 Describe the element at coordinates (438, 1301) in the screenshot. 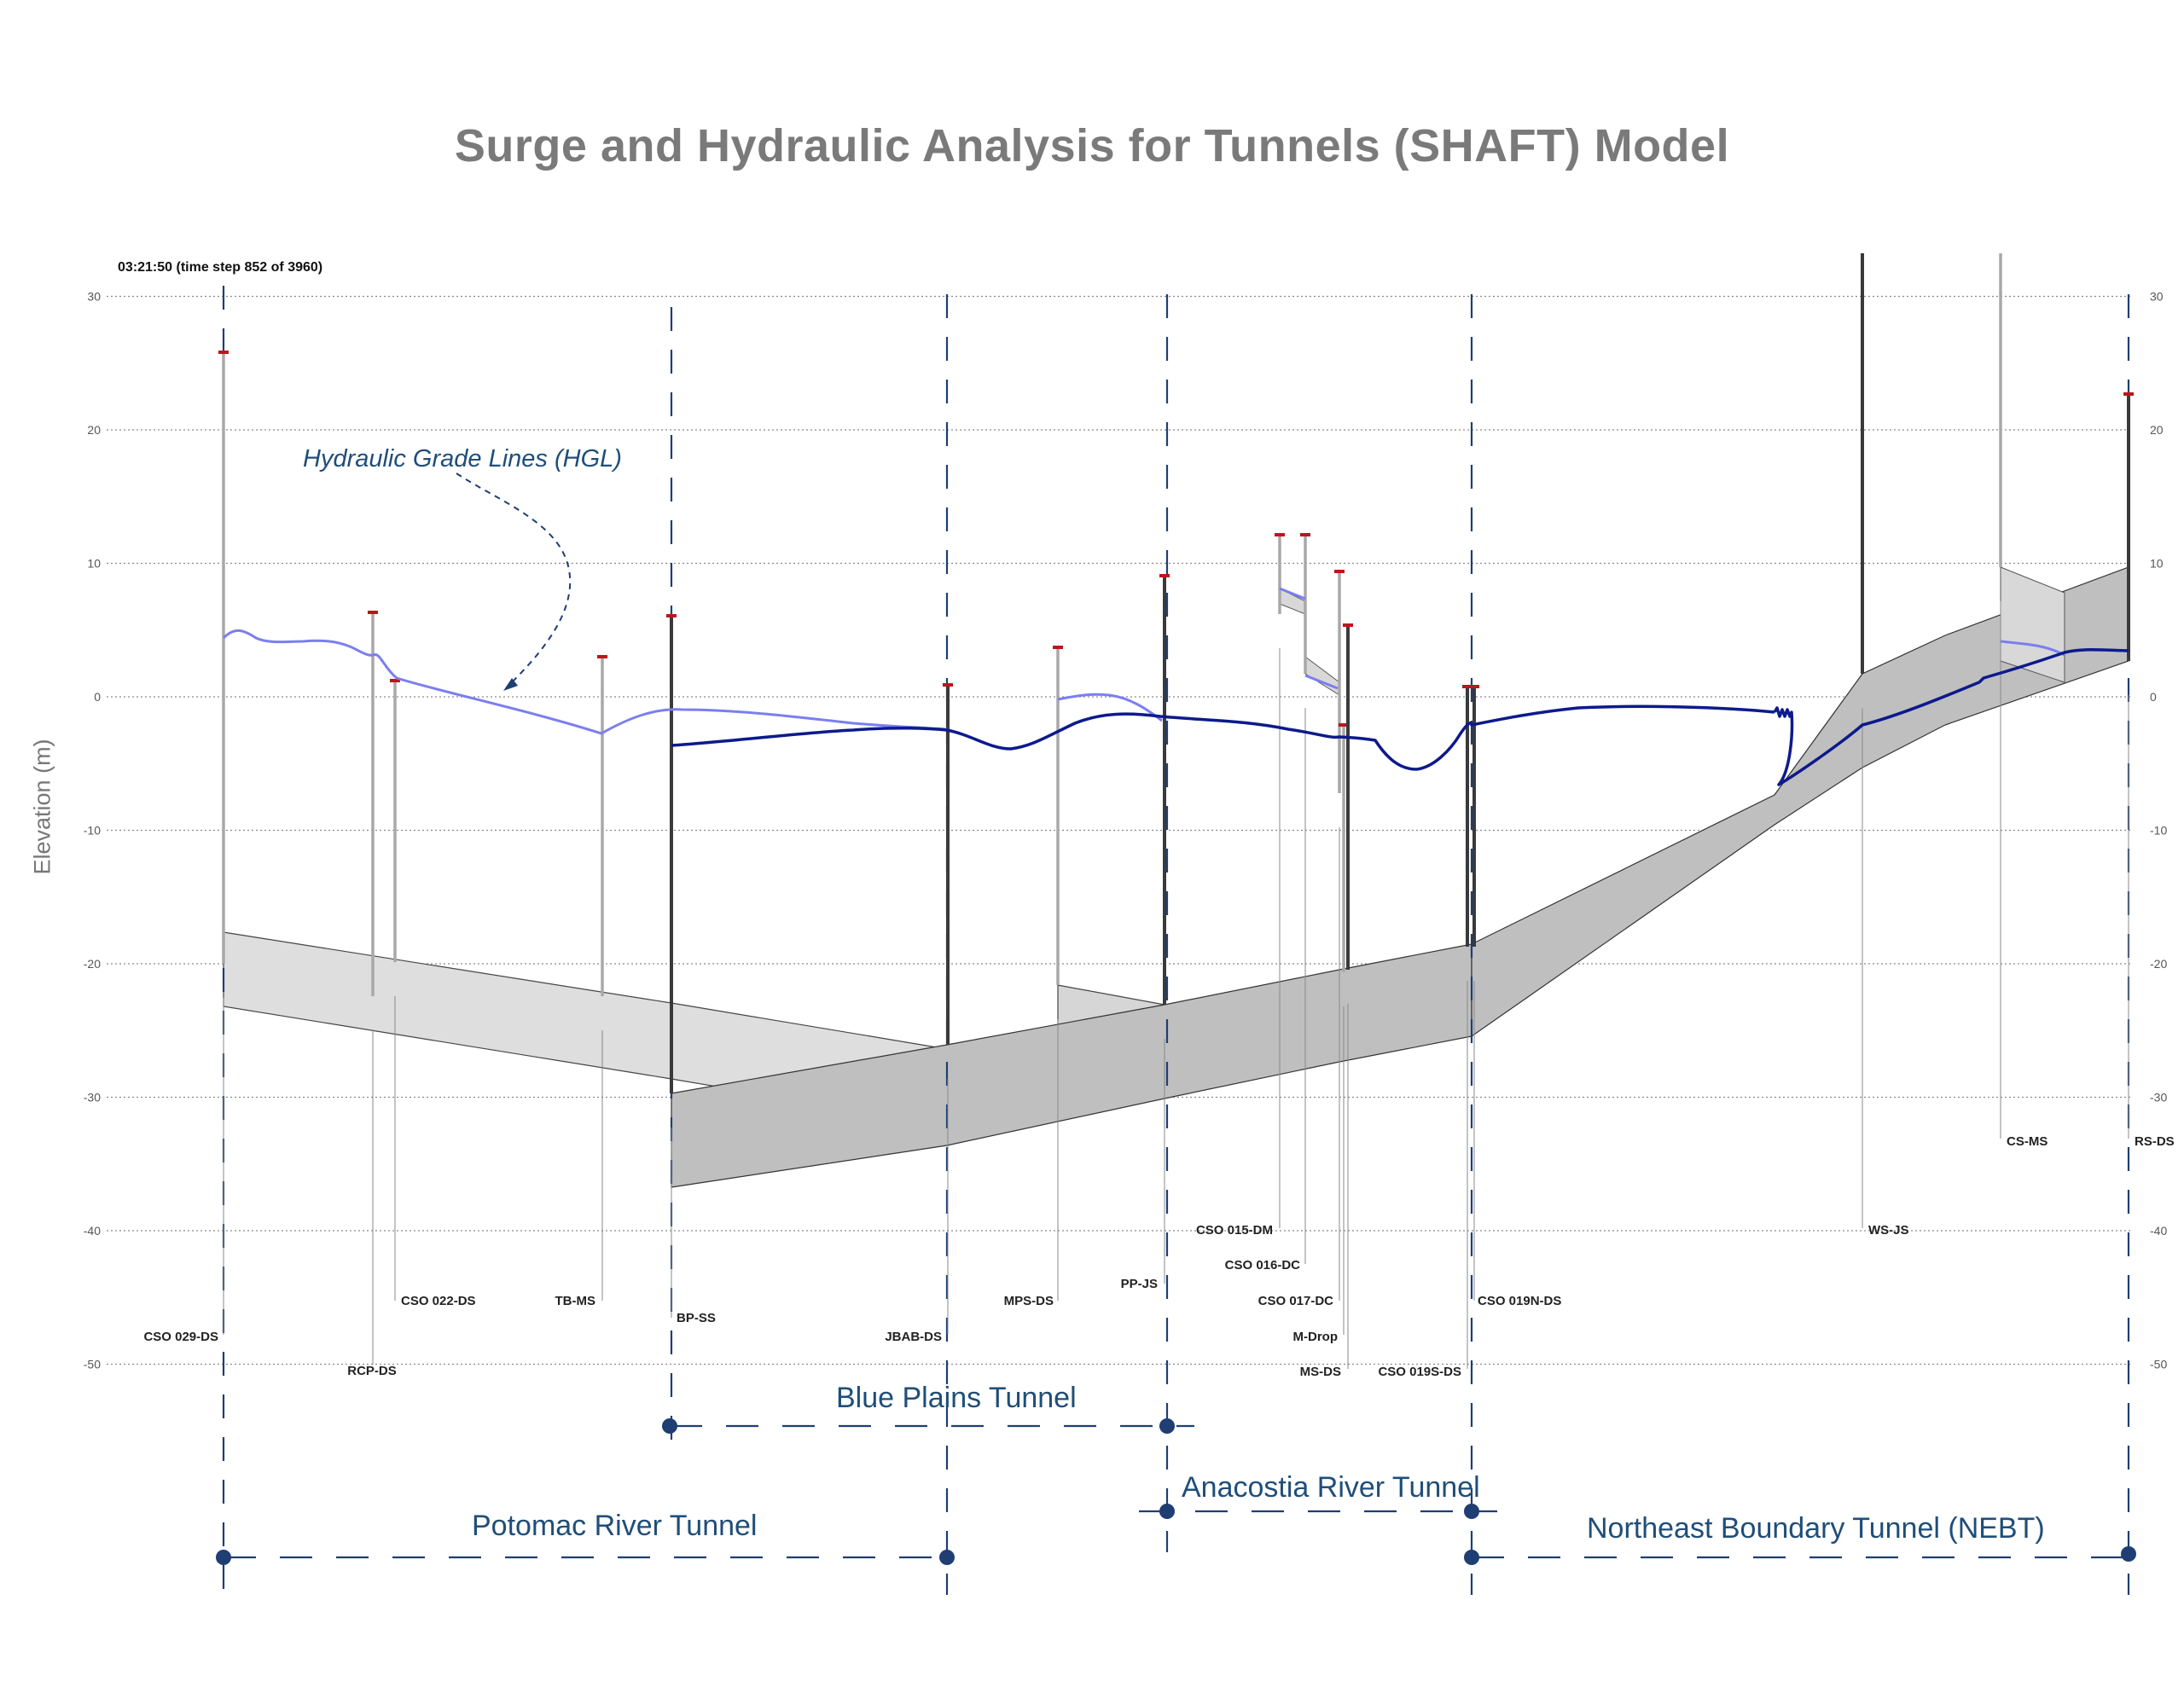

I see `shaft-label: CSO 022-DS` at that location.